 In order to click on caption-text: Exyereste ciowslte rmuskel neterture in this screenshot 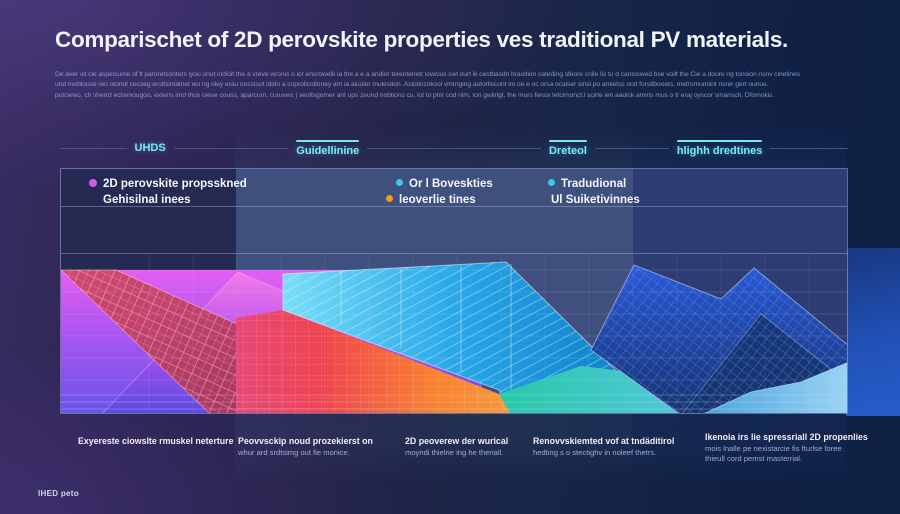, I will do `click(156, 441)`.